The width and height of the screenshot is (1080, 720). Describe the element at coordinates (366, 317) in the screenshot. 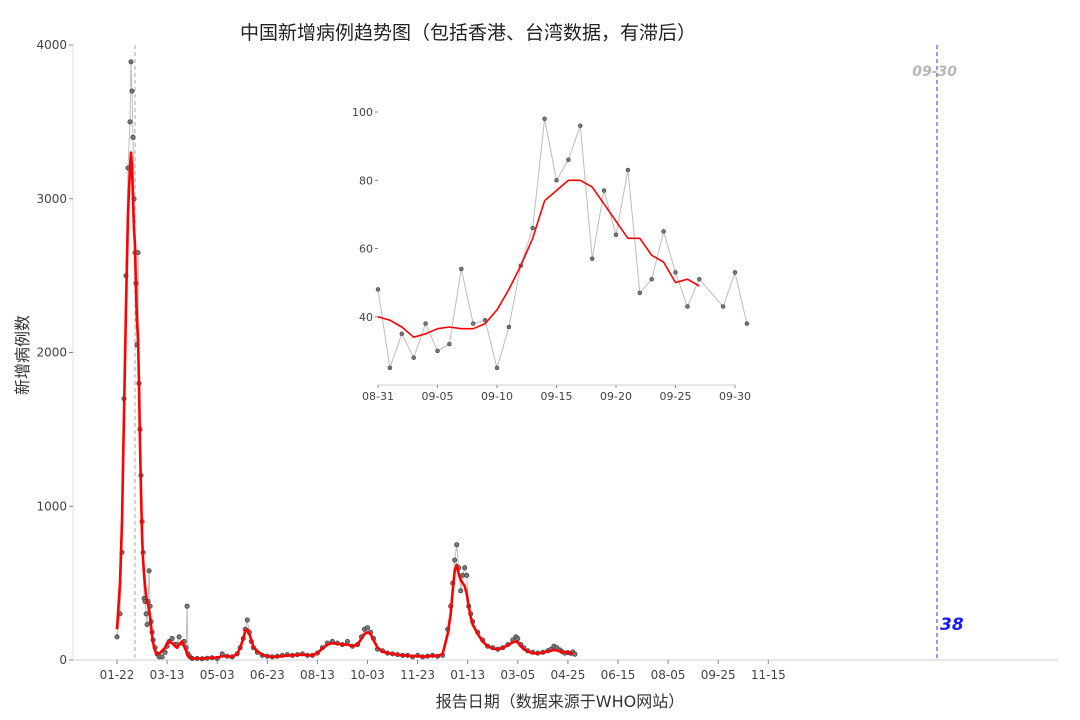

I see `inset-y-tick-label: 40` at that location.